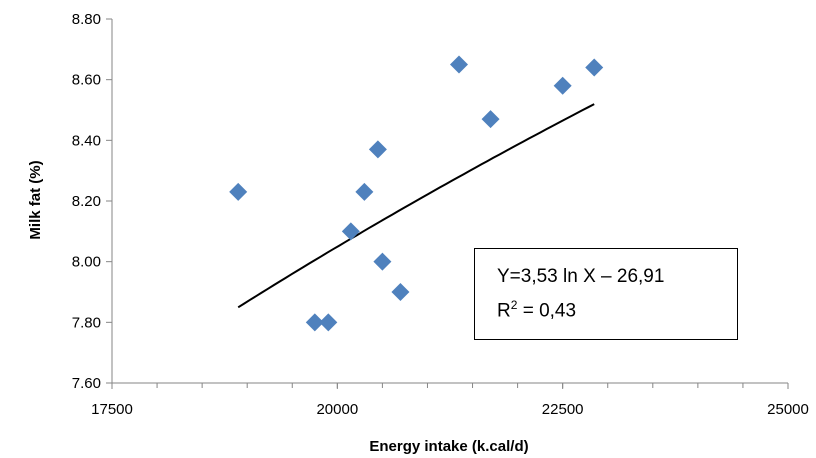 The image size is (816, 458). I want to click on x-tick-label: 22500, so click(563, 409).